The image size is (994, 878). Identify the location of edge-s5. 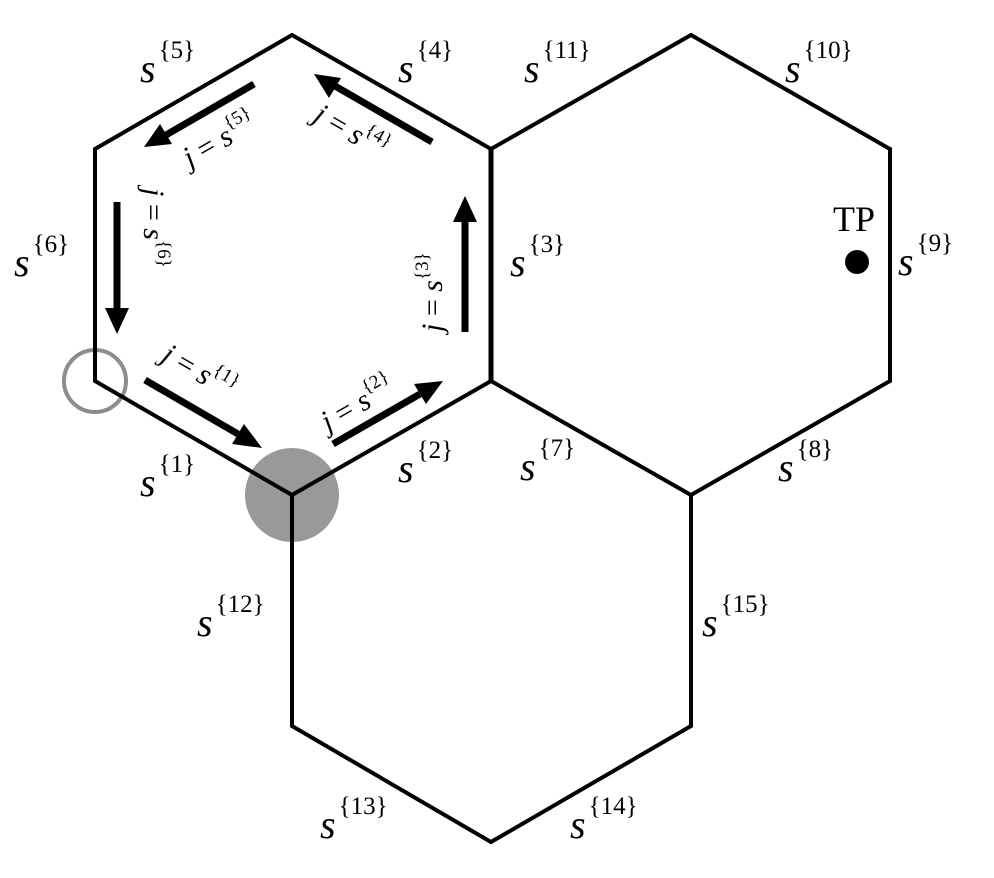
(193, 92).